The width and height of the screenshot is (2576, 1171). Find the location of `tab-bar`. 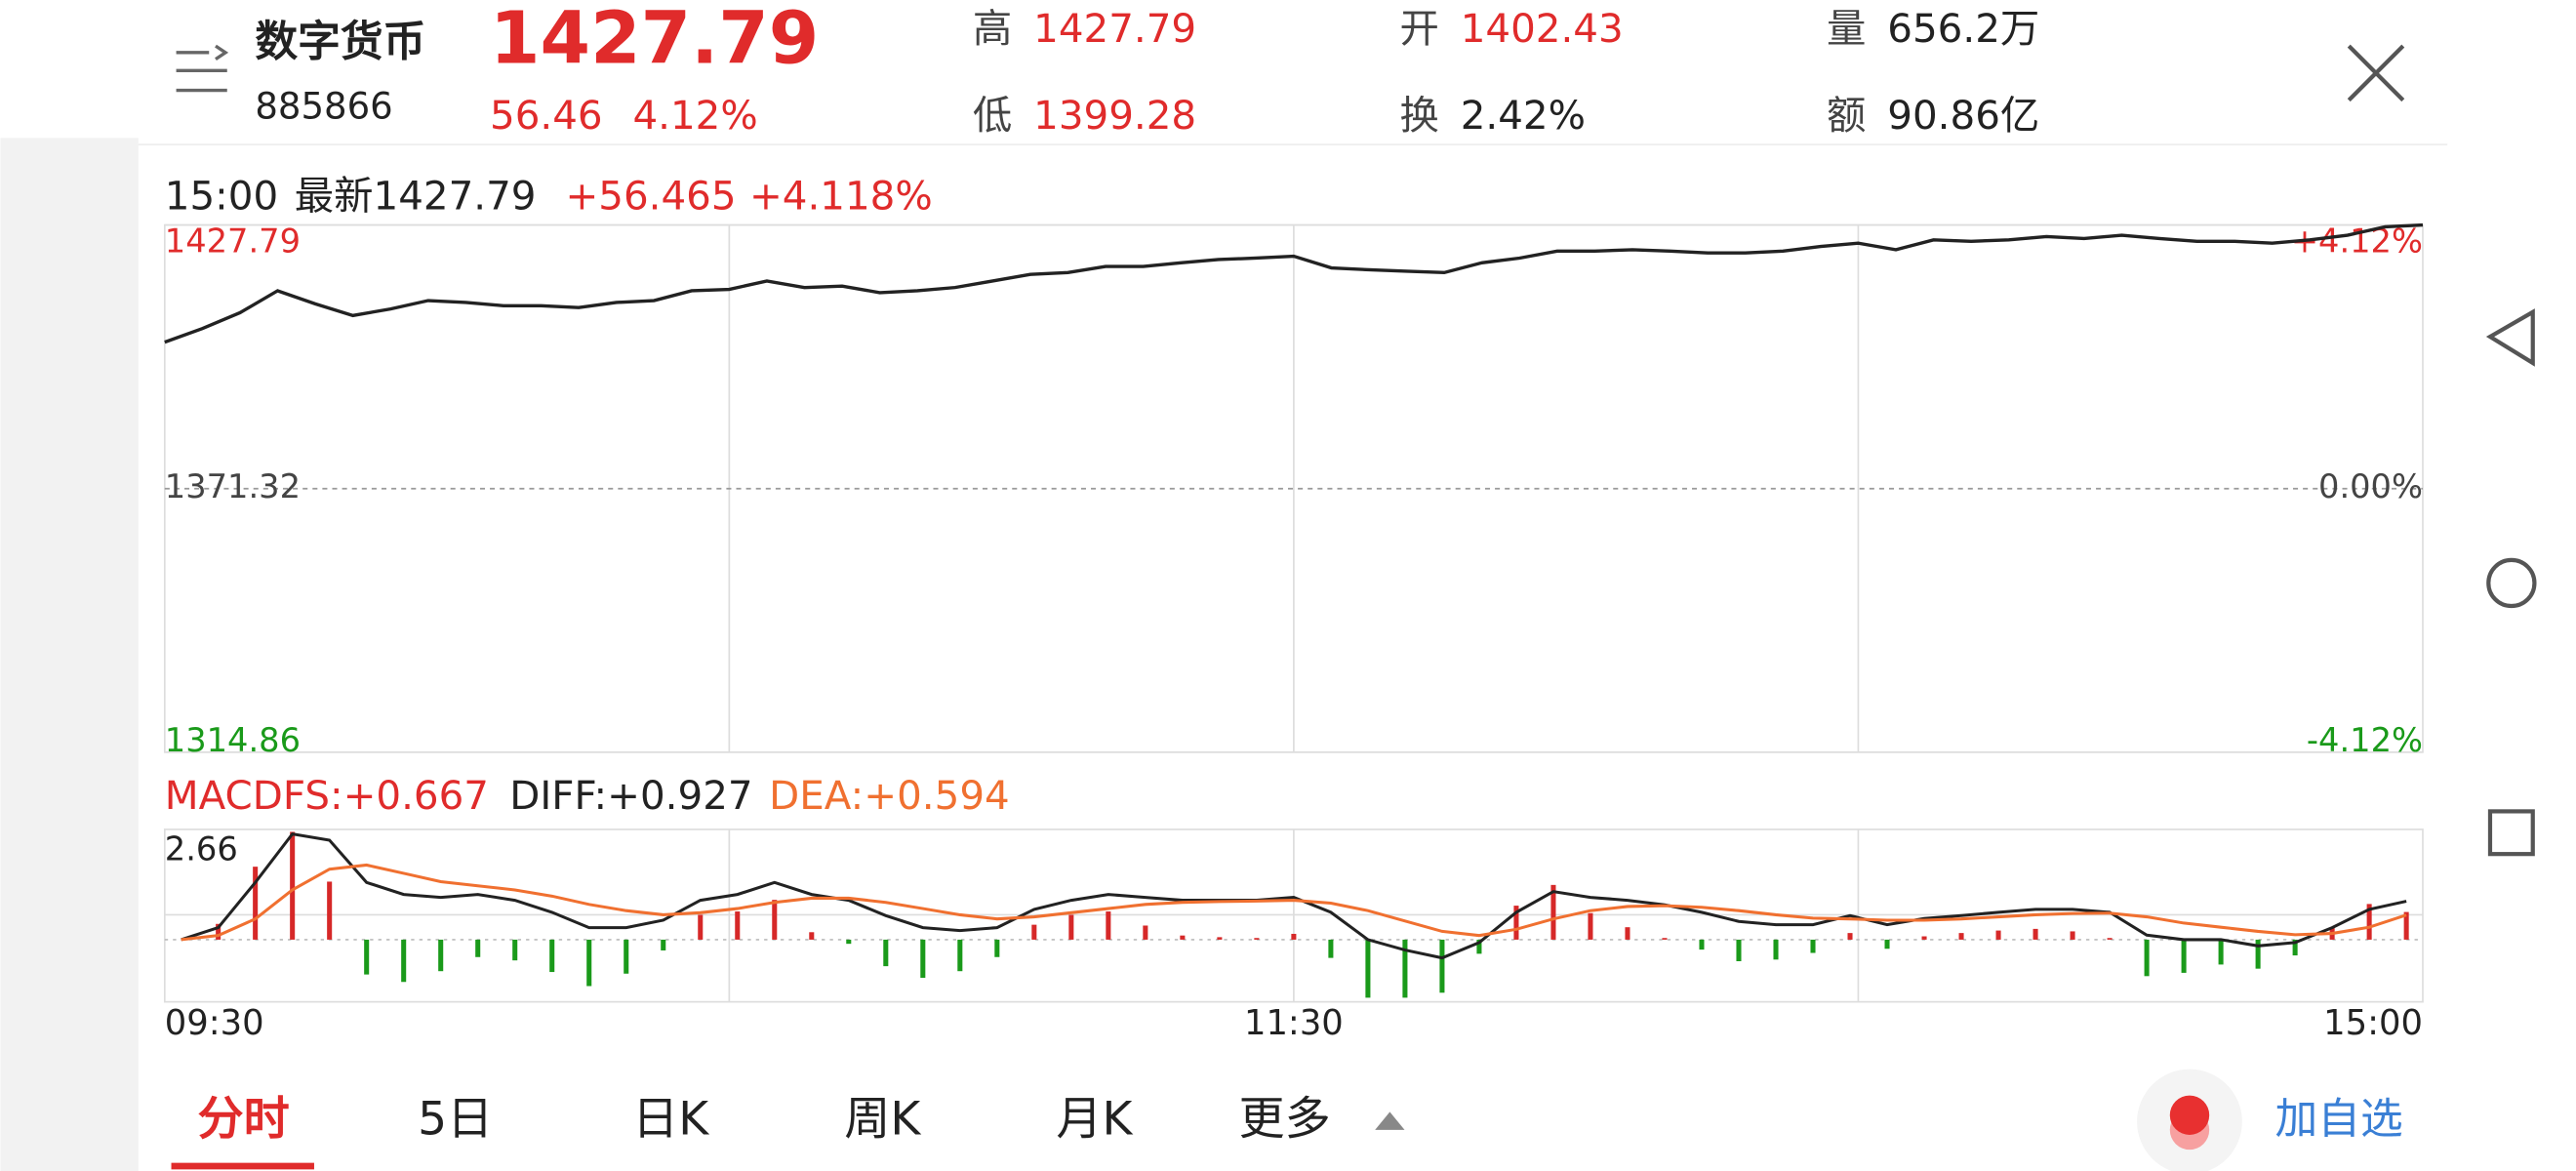

tab-bar is located at coordinates (1293, 1119).